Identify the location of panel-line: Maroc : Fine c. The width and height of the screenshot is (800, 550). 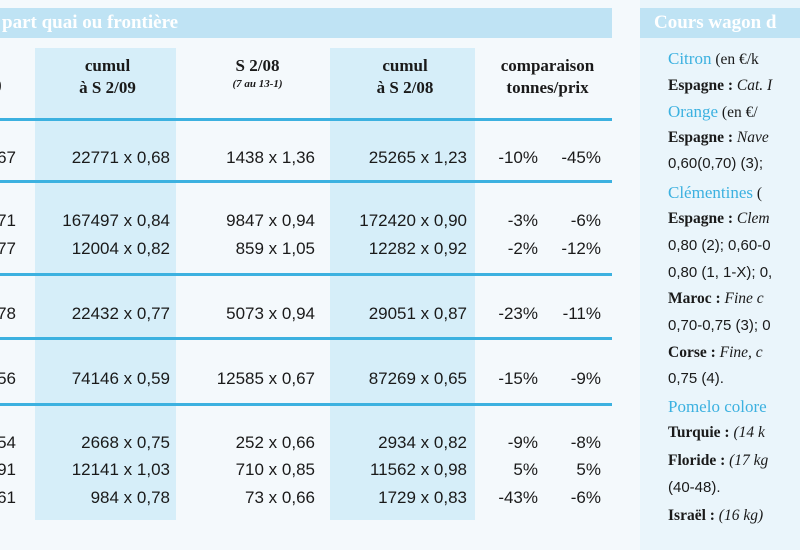
(734, 299).